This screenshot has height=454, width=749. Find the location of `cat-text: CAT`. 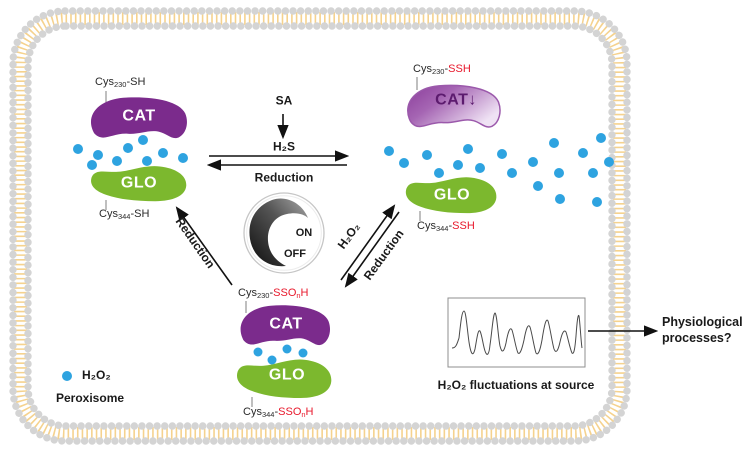

cat-text: CAT is located at coordinates (452, 100).